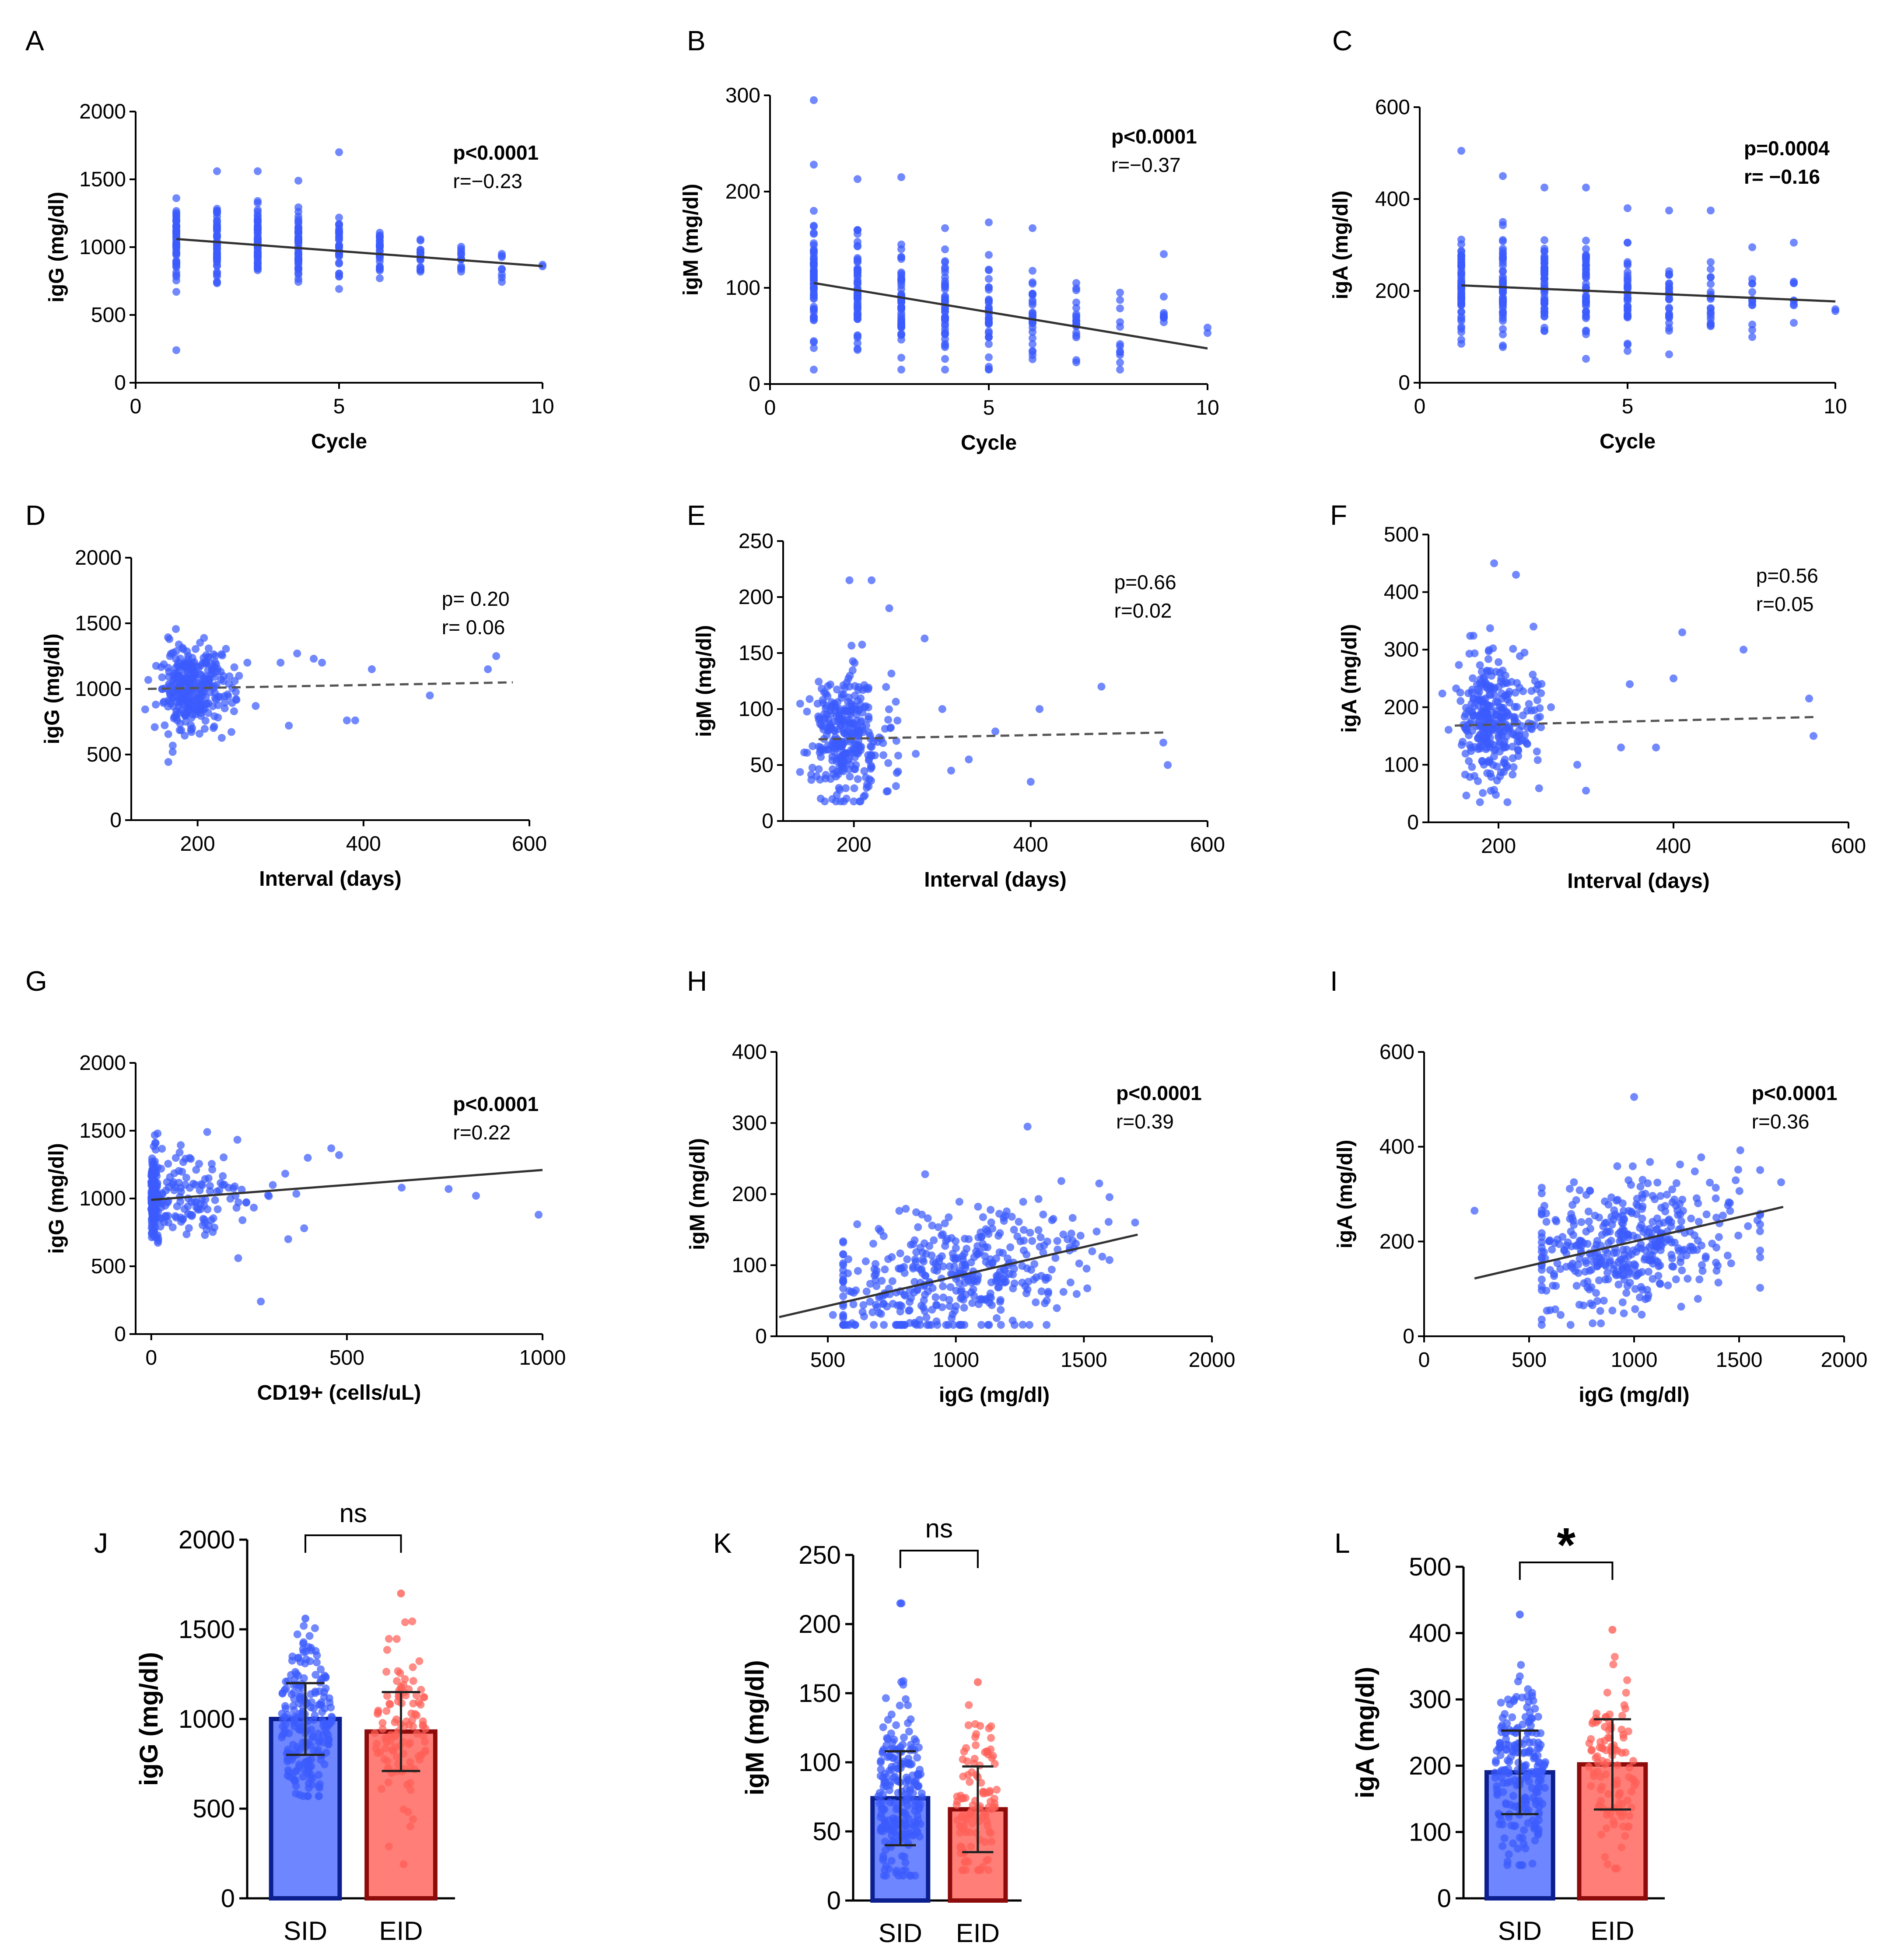 This screenshot has height=1960, width=1880. I want to click on x-tick-label: 1000, so click(1635, 1360).